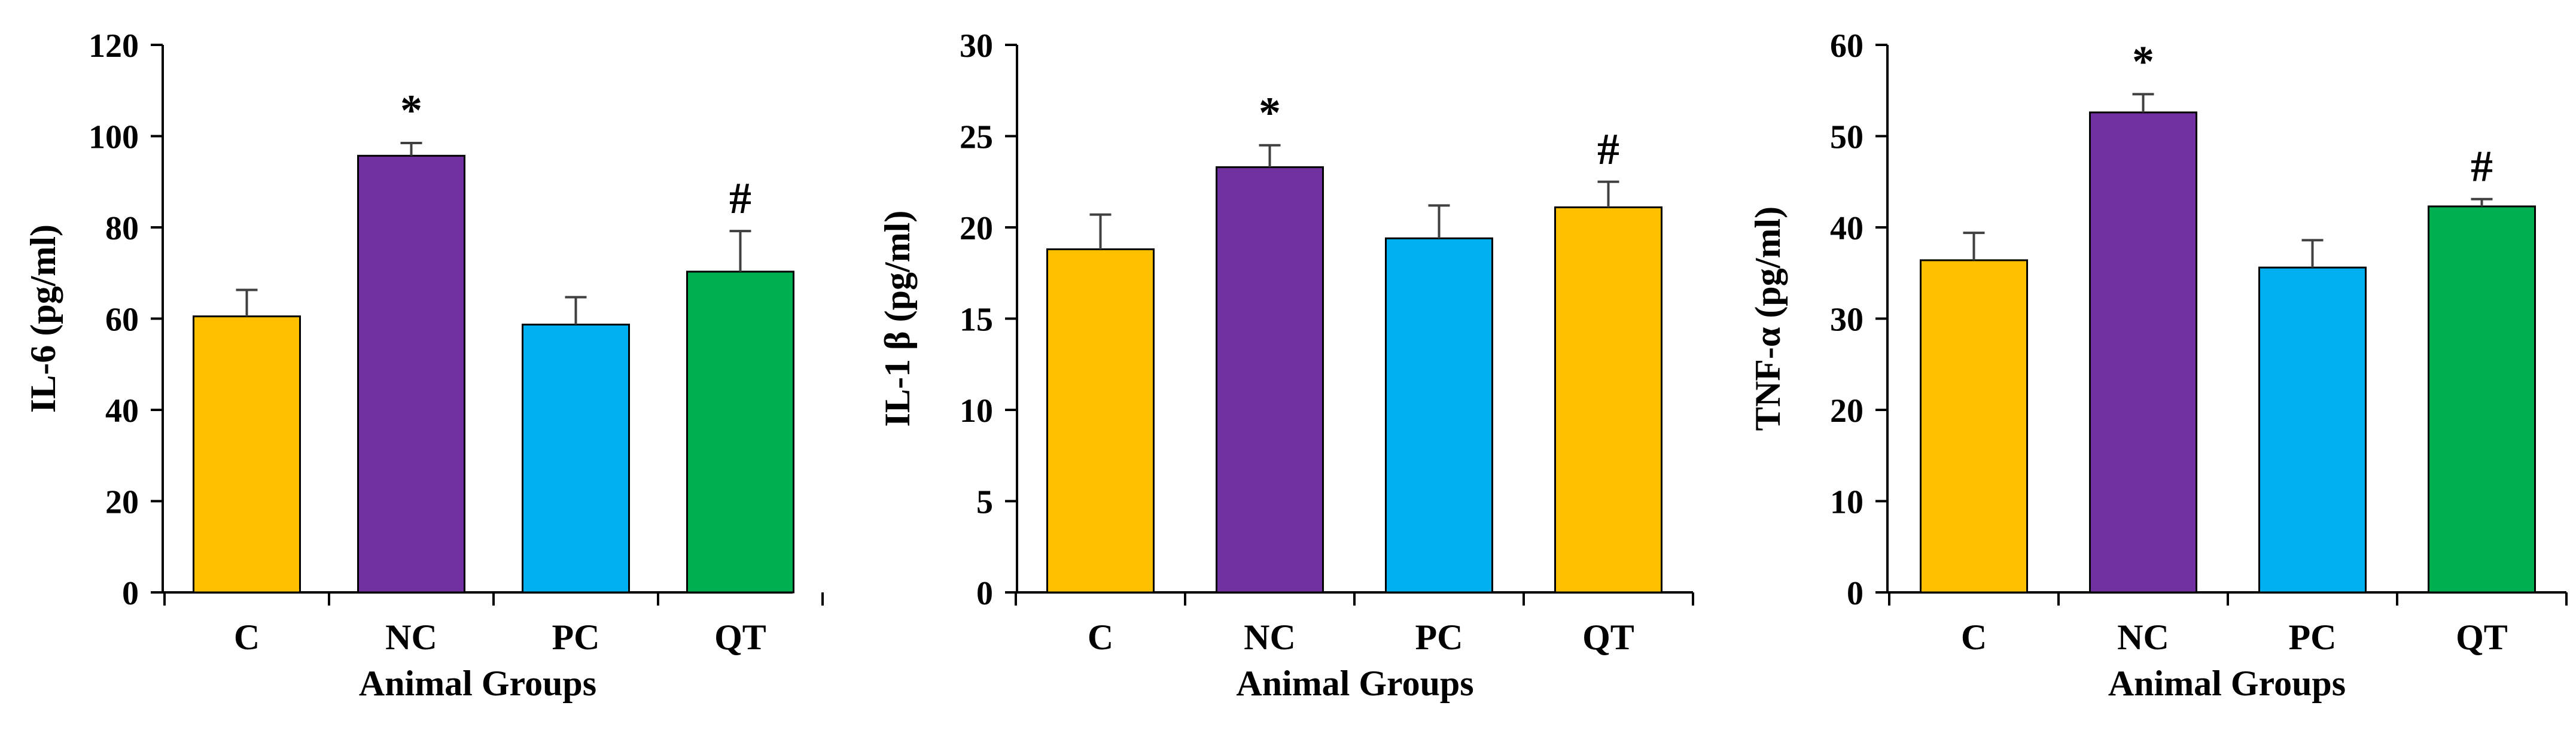 The height and width of the screenshot is (736, 2576). I want to click on y-tick-label: 5, so click(984, 503).